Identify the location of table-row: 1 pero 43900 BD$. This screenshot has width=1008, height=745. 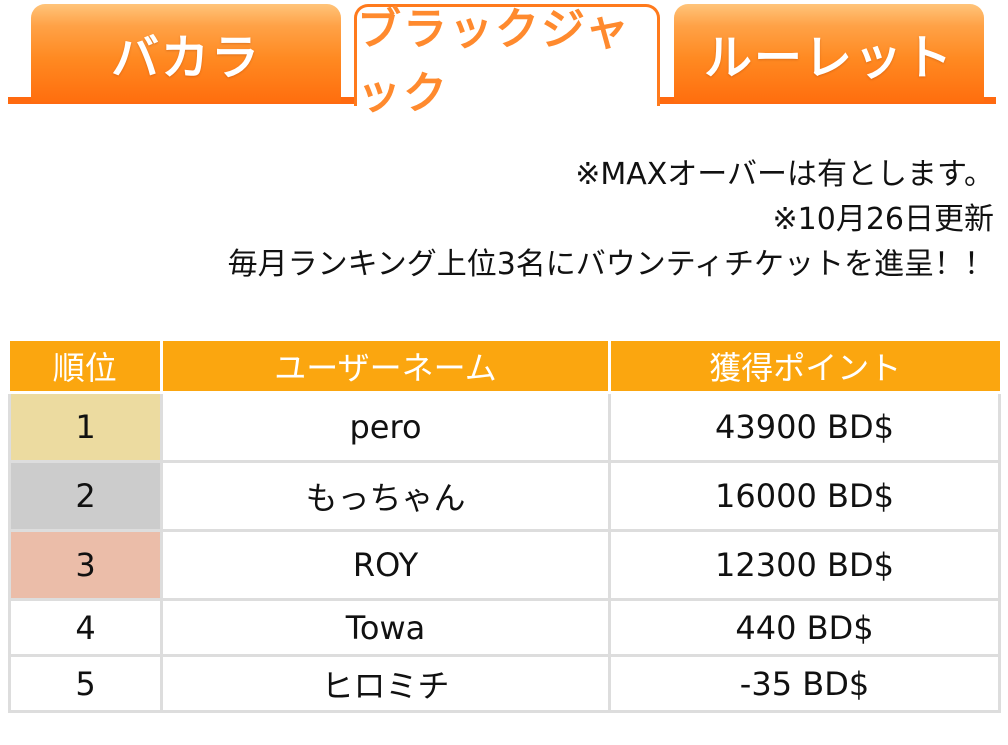
(504, 427).